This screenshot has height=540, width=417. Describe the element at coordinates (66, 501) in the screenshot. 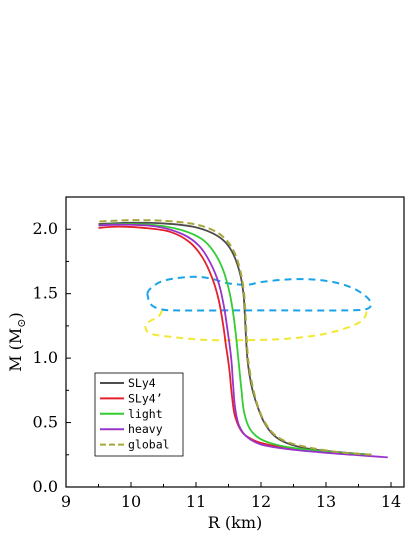

I see `x-tick-label: 9` at that location.